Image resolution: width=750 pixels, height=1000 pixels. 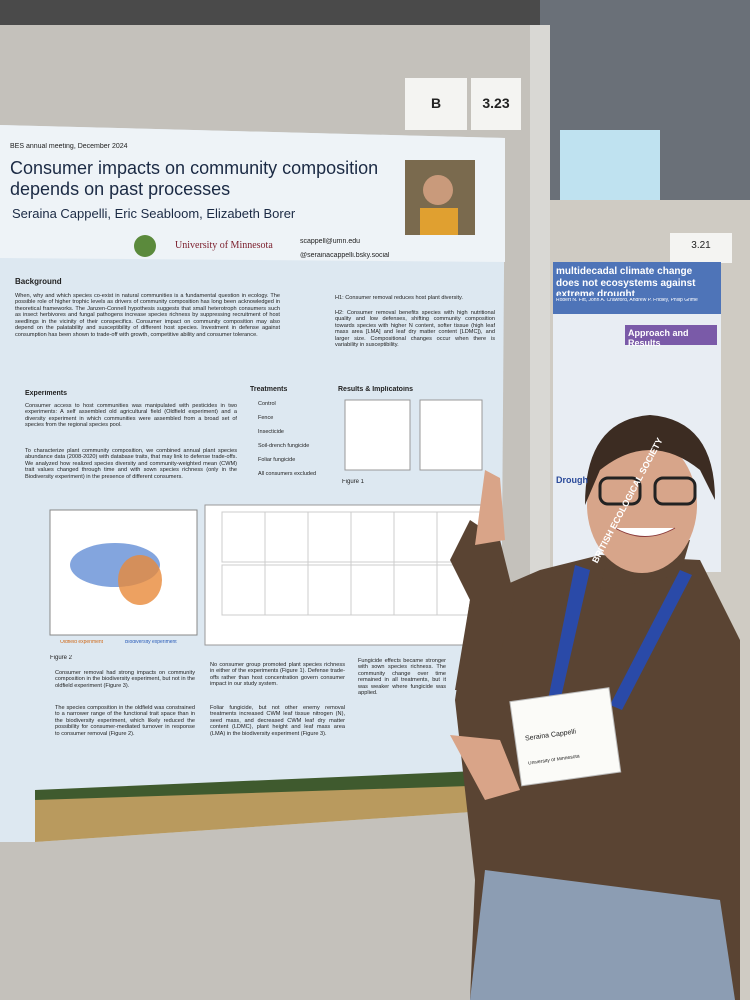 I want to click on contact: scappell@umn.edu, so click(x=330, y=241).